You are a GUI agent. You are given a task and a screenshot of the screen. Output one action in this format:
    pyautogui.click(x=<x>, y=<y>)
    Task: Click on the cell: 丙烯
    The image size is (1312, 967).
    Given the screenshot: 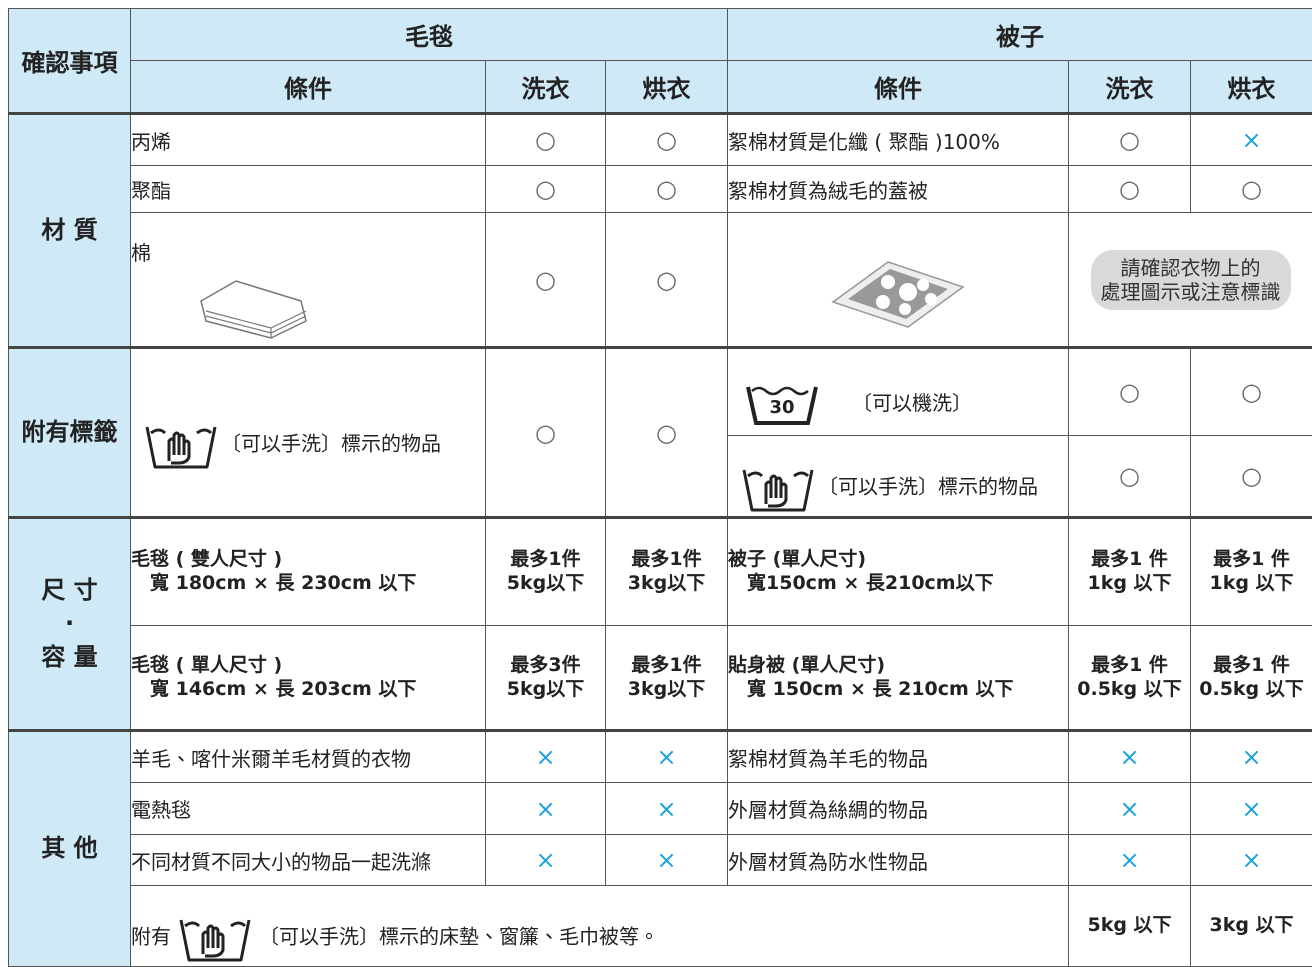 What is the action you would take?
    pyautogui.click(x=308, y=139)
    